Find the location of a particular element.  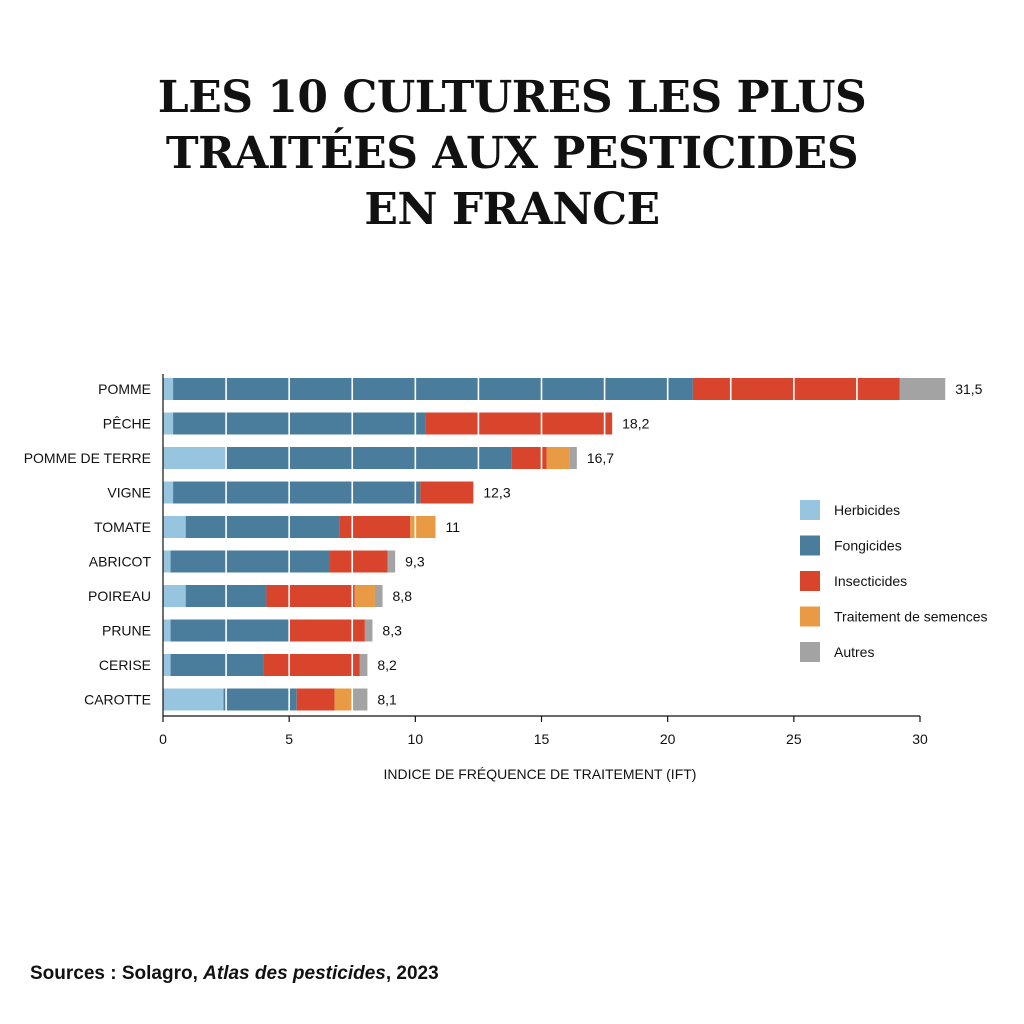

legend-label-insecticides: Insecticides is located at coordinates (870, 581).